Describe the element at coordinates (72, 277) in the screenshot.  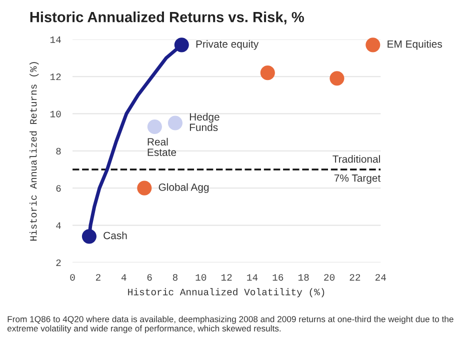
I see `x-tick-label: 0` at that location.